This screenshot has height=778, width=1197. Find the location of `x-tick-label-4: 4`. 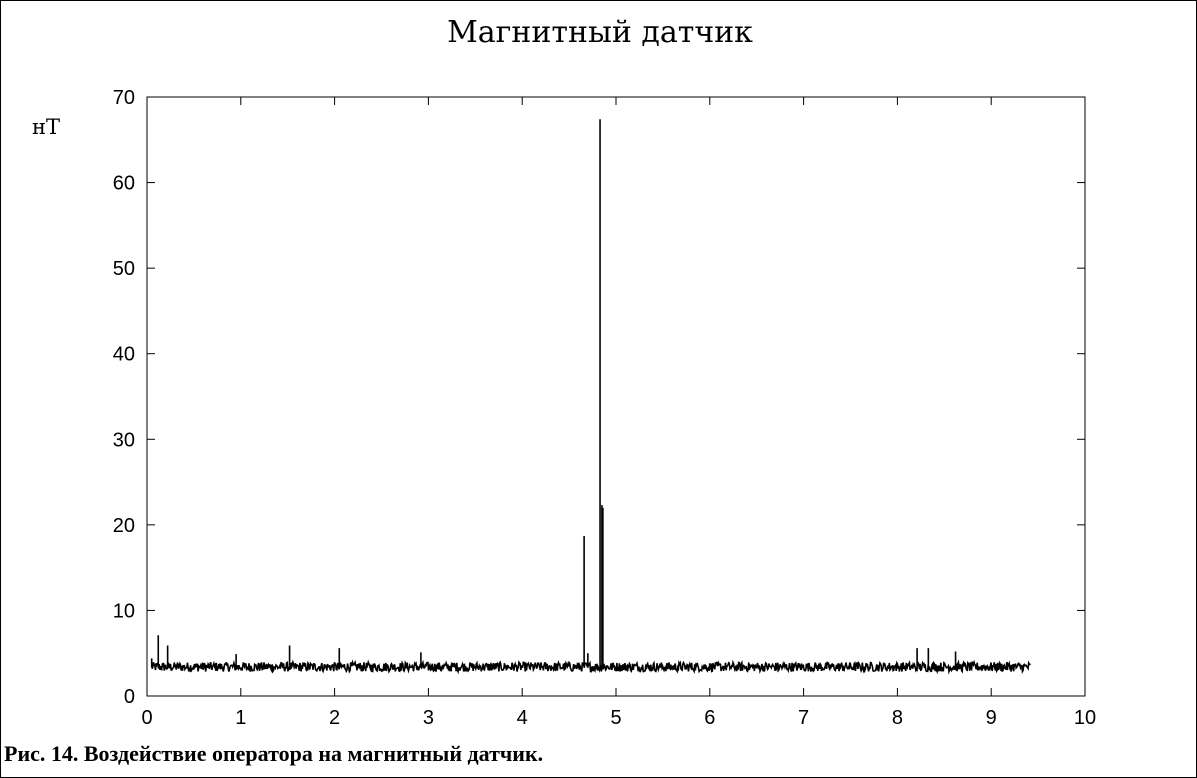

x-tick-label-4: 4 is located at coordinates (522, 718).